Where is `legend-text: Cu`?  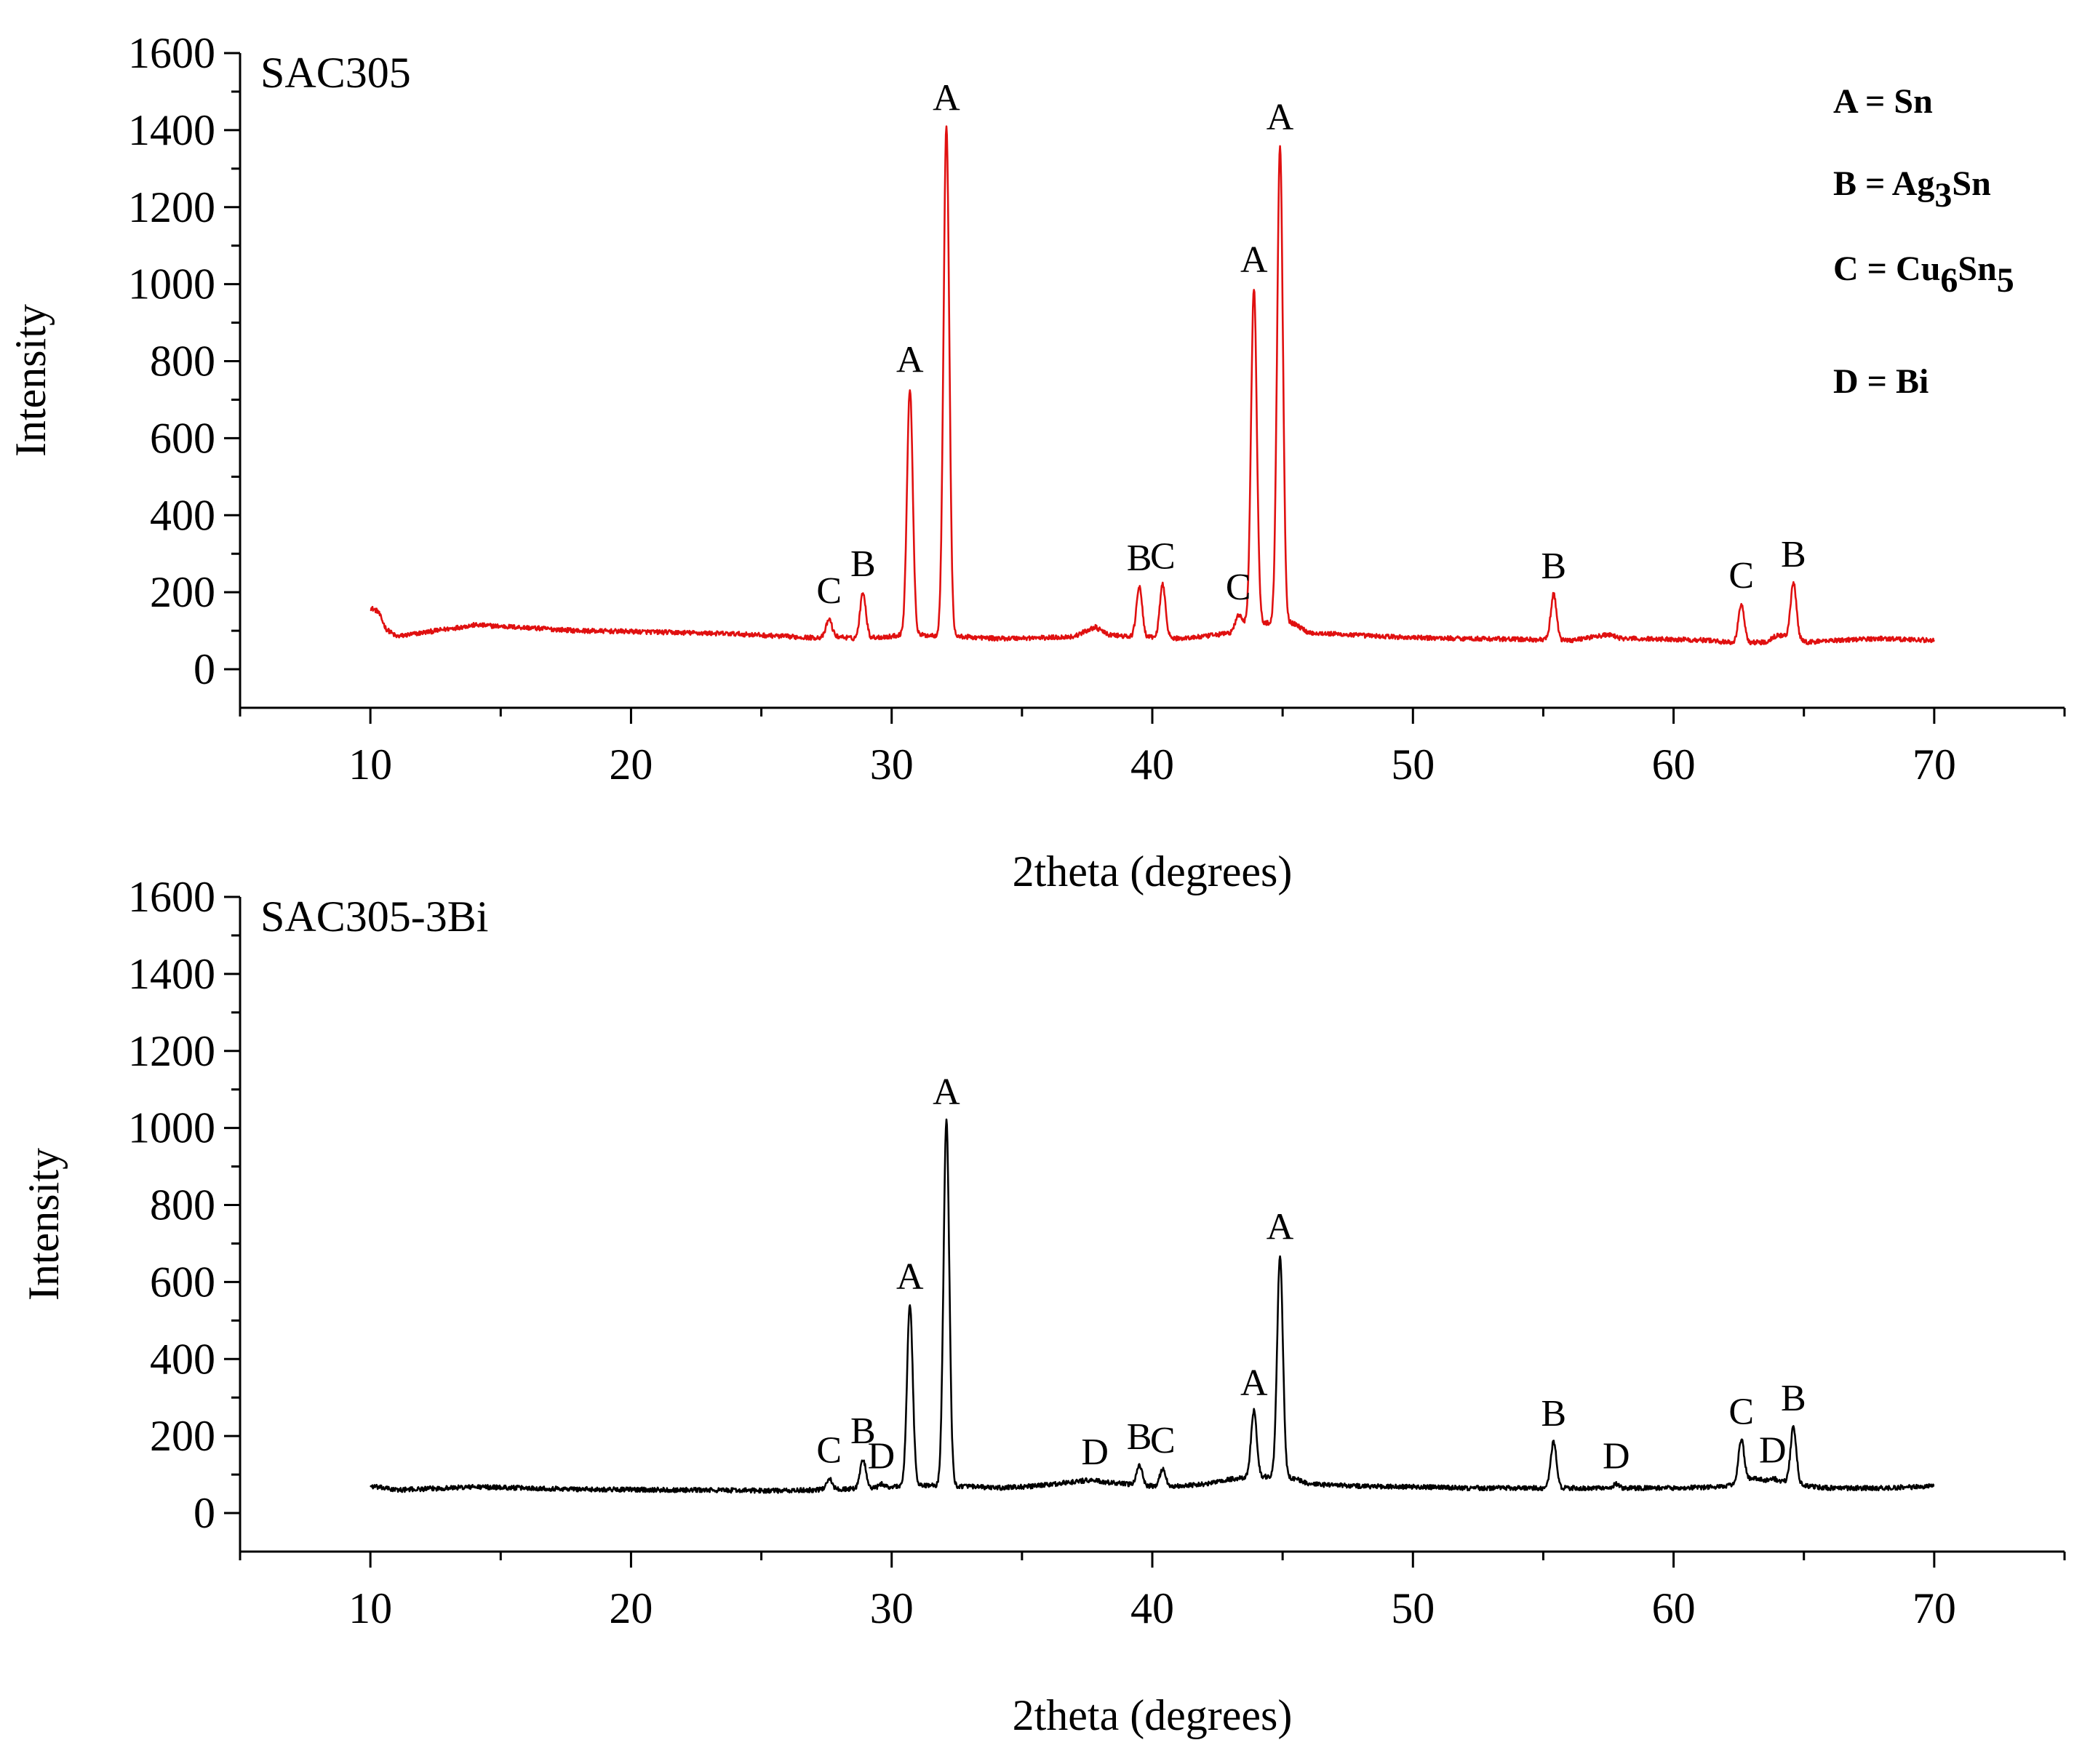 legend-text: Cu is located at coordinates (1918, 269).